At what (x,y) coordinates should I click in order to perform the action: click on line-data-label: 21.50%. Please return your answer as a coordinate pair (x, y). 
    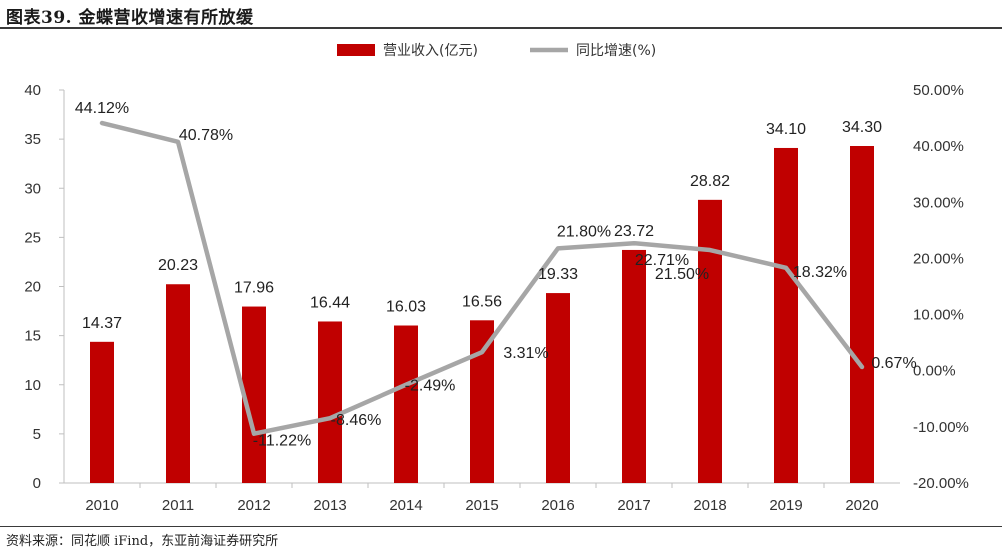
    Looking at the image, I should click on (682, 274).